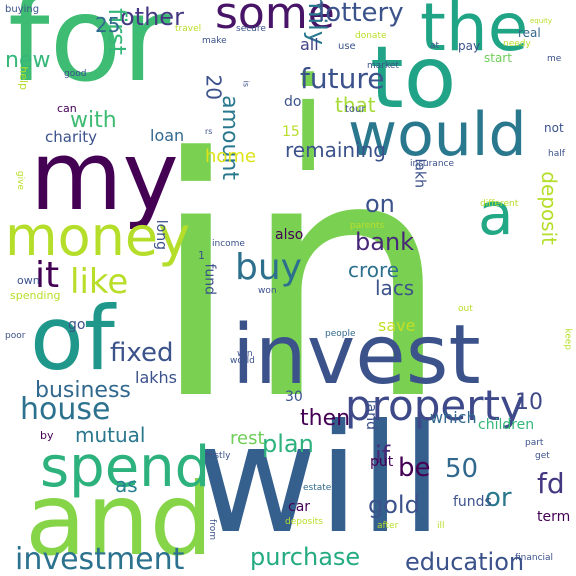  I want to click on word-car: car, so click(299, 507).